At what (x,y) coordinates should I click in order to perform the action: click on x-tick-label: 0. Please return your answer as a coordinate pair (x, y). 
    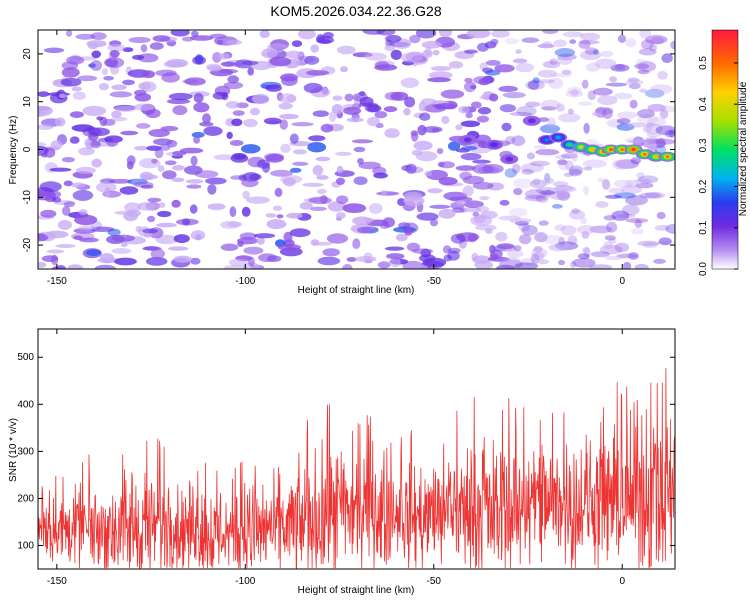
    Looking at the image, I should click on (622, 581).